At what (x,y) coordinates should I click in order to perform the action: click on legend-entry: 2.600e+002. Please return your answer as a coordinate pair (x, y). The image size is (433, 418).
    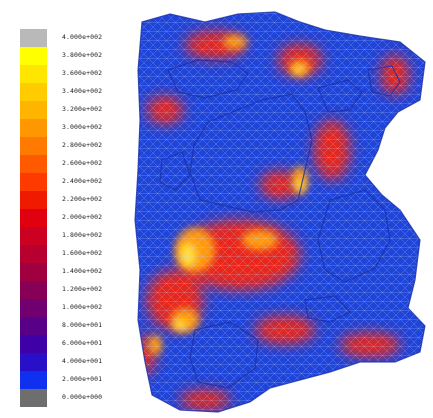
    Looking at the image, I should click on (75, 164).